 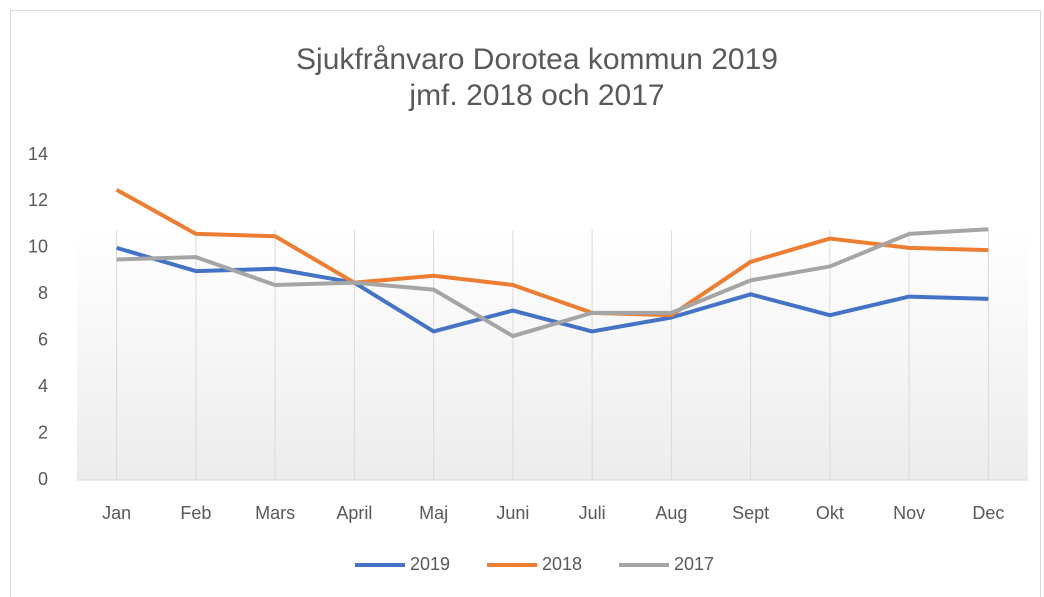 What do you see at coordinates (592, 513) in the screenshot?
I see `x-tick-label: Juli` at bounding box center [592, 513].